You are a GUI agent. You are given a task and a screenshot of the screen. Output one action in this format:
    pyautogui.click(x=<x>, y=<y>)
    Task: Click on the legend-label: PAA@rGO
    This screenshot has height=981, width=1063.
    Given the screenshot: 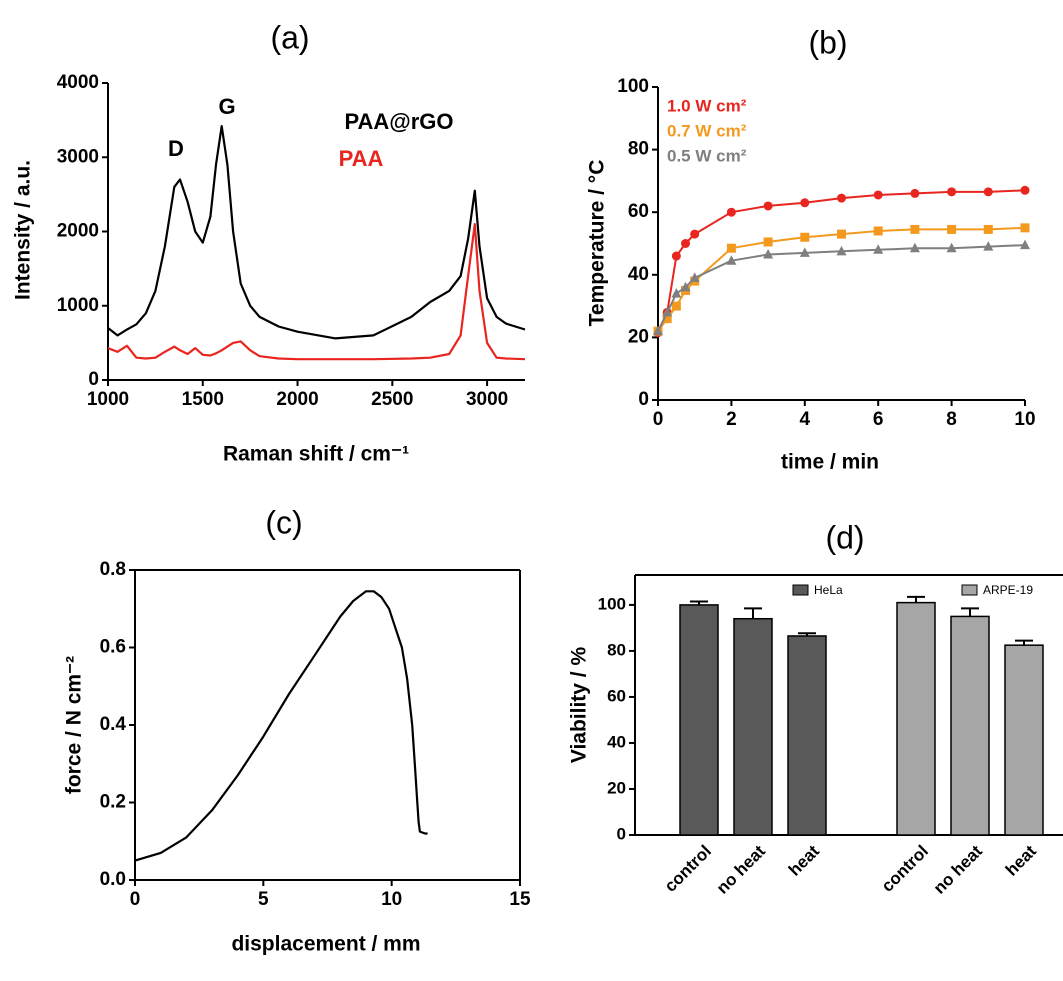 What is the action you would take?
    pyautogui.click(x=398, y=121)
    